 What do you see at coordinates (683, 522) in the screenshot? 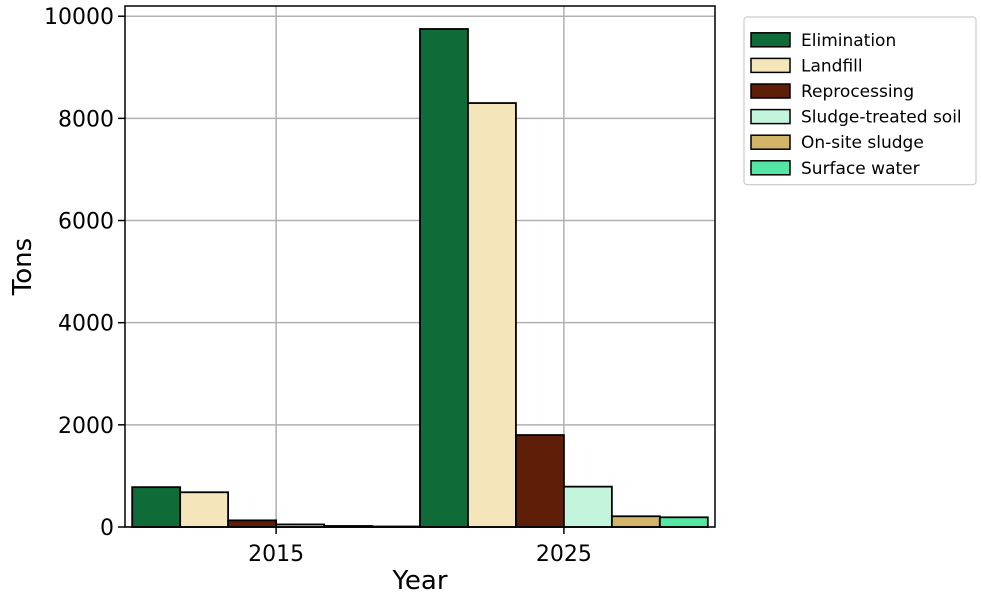
I see `bar-surface-water-2025` at bounding box center [683, 522].